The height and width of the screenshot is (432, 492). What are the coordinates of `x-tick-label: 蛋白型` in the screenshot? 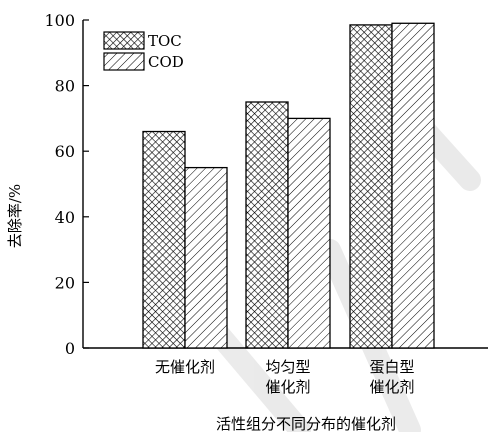 It's located at (391, 367).